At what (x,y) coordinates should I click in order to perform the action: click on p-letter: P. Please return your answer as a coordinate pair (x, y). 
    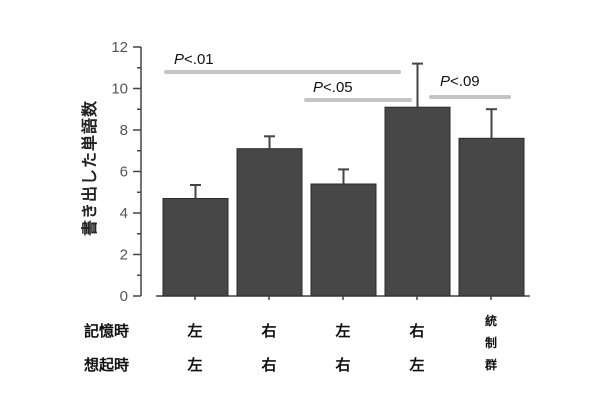
    Looking at the image, I should click on (179, 59).